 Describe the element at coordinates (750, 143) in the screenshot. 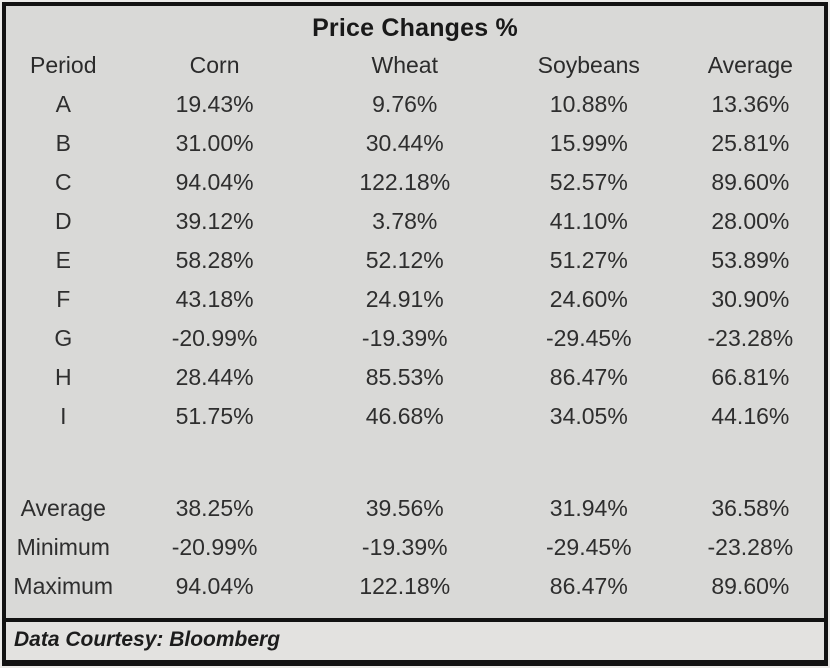

I see `average-cell: 25.81%` at that location.